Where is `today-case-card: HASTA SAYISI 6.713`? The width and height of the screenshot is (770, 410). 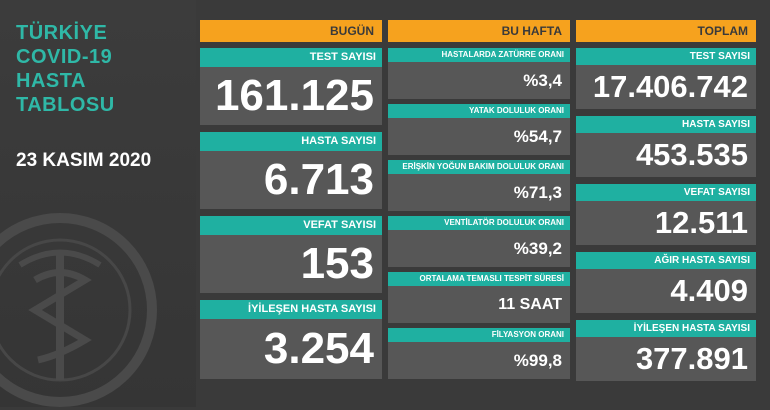
today-case-card: HASTA SAYISI 6.713 is located at coordinates (291, 170).